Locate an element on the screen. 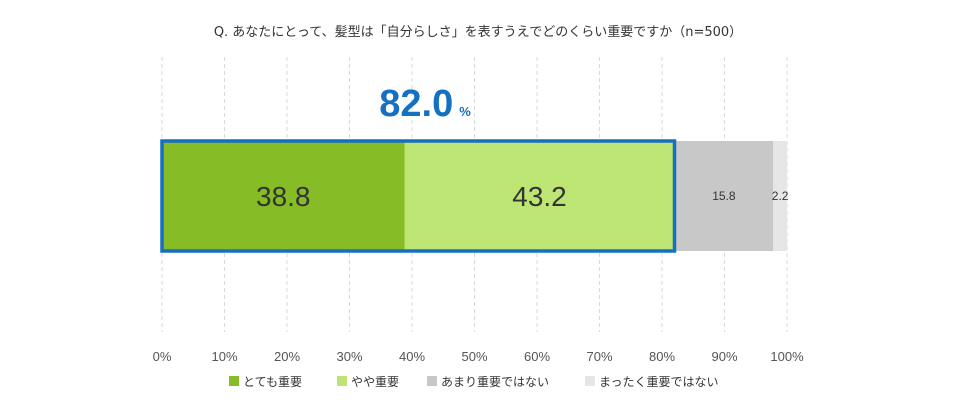 The height and width of the screenshot is (411, 956). x-tick-label: 90% is located at coordinates (724, 356).